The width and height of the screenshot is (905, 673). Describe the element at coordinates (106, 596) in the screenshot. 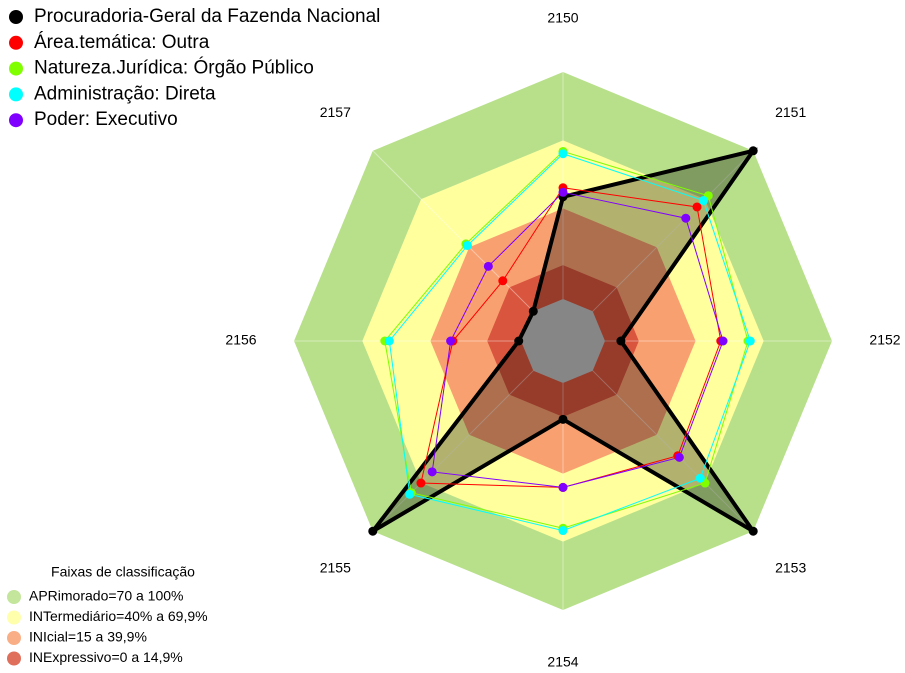

I see `band-legend-label: APRimorado=70 a 100%` at that location.